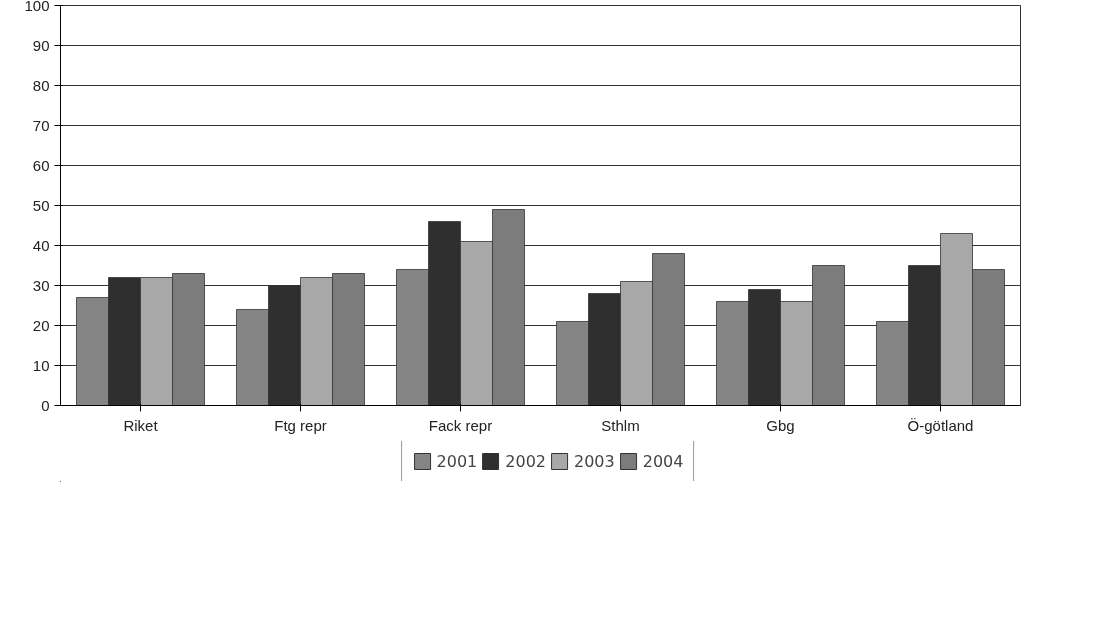 The height and width of the screenshot is (623, 1099). What do you see at coordinates (940, 425) in the screenshot?
I see `x-tick-label: Ö-götland` at bounding box center [940, 425].